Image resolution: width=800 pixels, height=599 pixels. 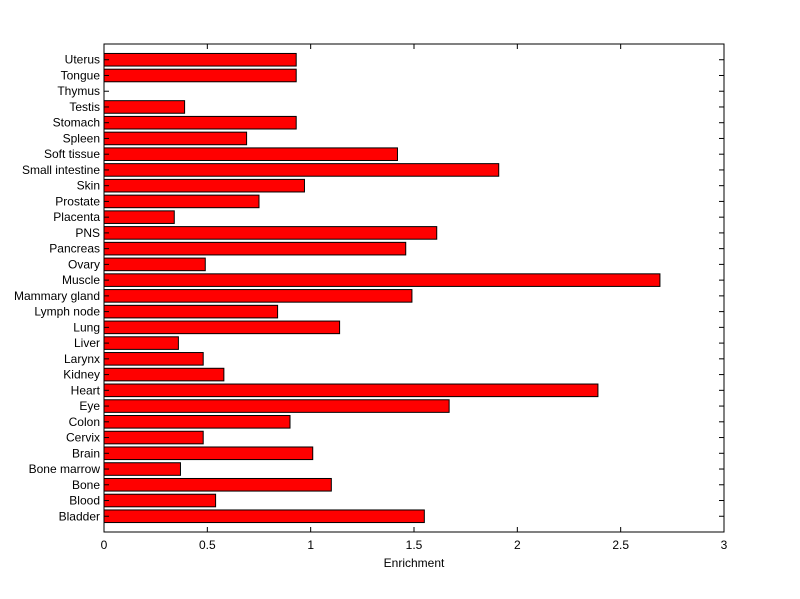 I want to click on y-tick-label: Liver, so click(x=87, y=343).